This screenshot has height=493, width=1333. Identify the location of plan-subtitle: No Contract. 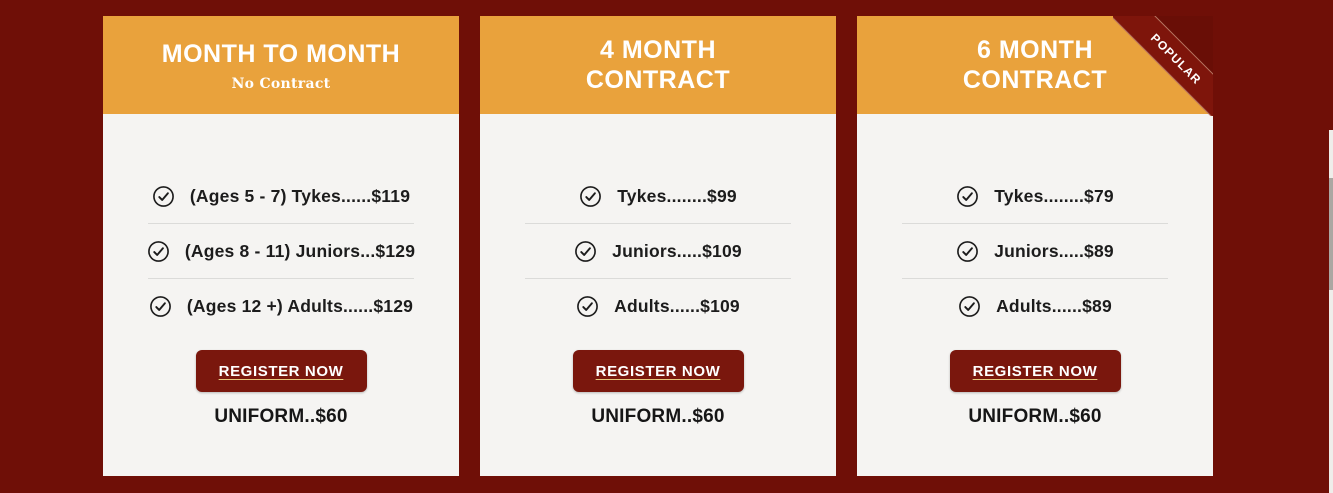
(281, 83).